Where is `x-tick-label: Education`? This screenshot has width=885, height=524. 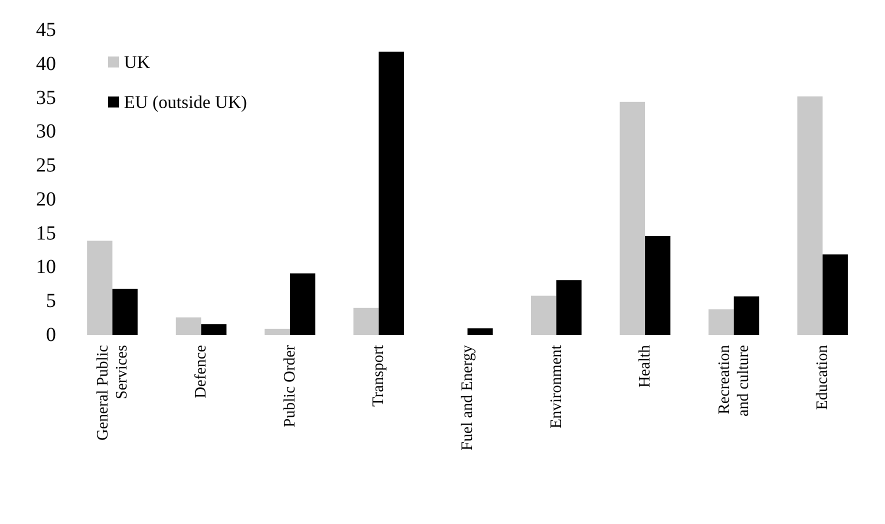
x-tick-label: Education is located at coordinates (823, 377).